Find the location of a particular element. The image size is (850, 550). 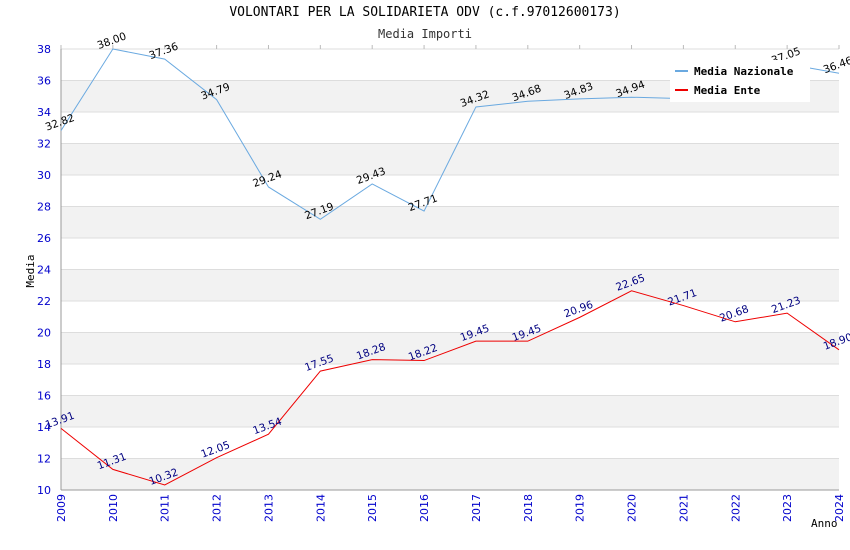

y-tick-label: 30 is located at coordinates (44, 175).